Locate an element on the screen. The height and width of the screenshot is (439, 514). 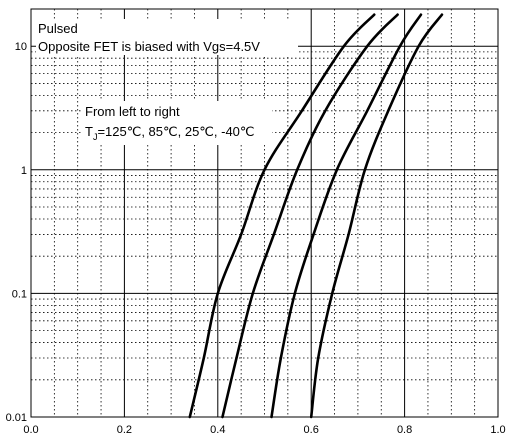
x-tick-label: 0.4 is located at coordinates (217, 430).